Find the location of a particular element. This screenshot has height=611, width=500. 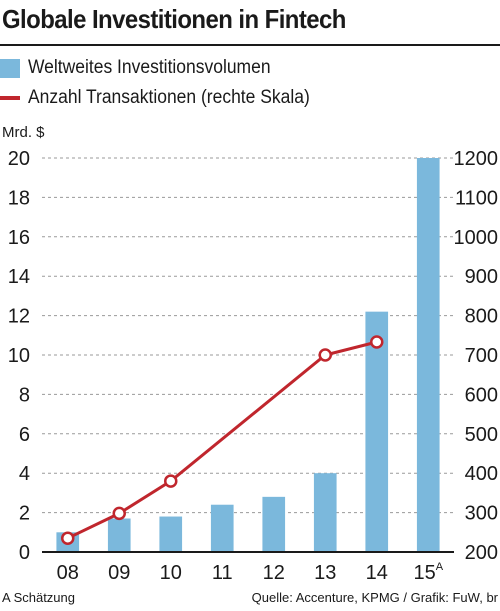

y-left-tick-label: 4 is located at coordinates (24, 474).